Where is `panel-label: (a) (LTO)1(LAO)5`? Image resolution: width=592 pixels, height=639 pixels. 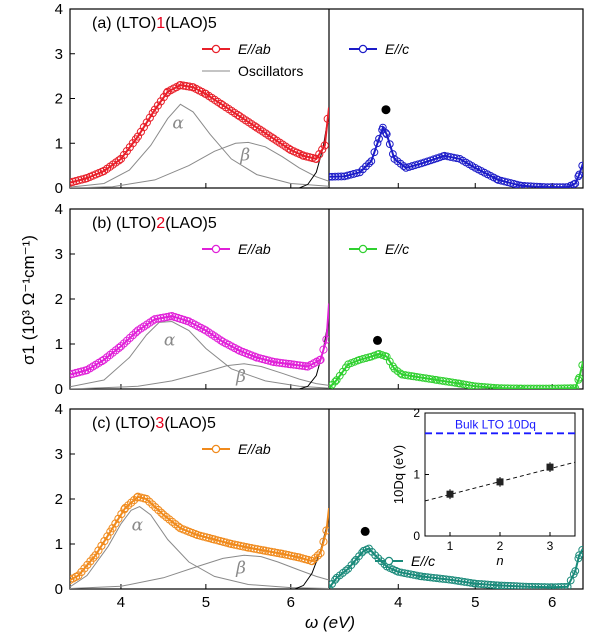
panel-label: (a) (LTO)1(LAO)5 is located at coordinates (154, 23).